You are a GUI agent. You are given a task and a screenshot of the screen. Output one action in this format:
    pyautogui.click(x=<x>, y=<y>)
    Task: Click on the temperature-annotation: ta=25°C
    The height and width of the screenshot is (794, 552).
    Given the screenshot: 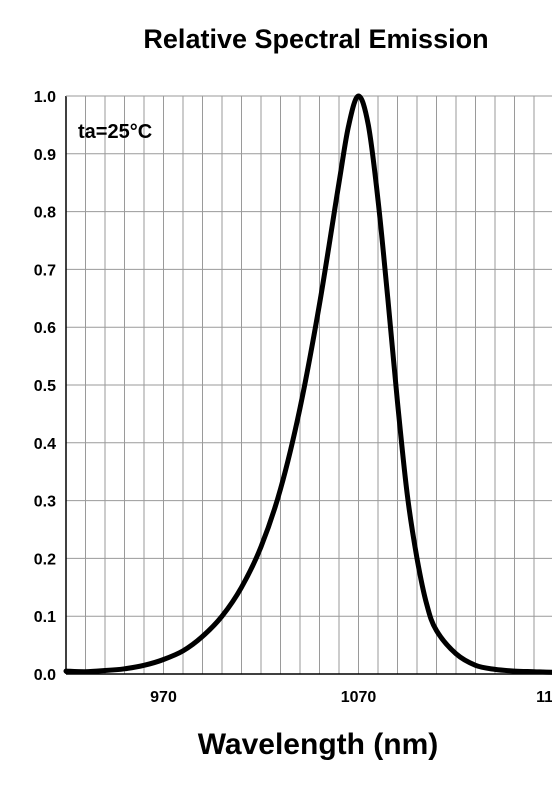 What is the action you would take?
    pyautogui.click(x=115, y=132)
    